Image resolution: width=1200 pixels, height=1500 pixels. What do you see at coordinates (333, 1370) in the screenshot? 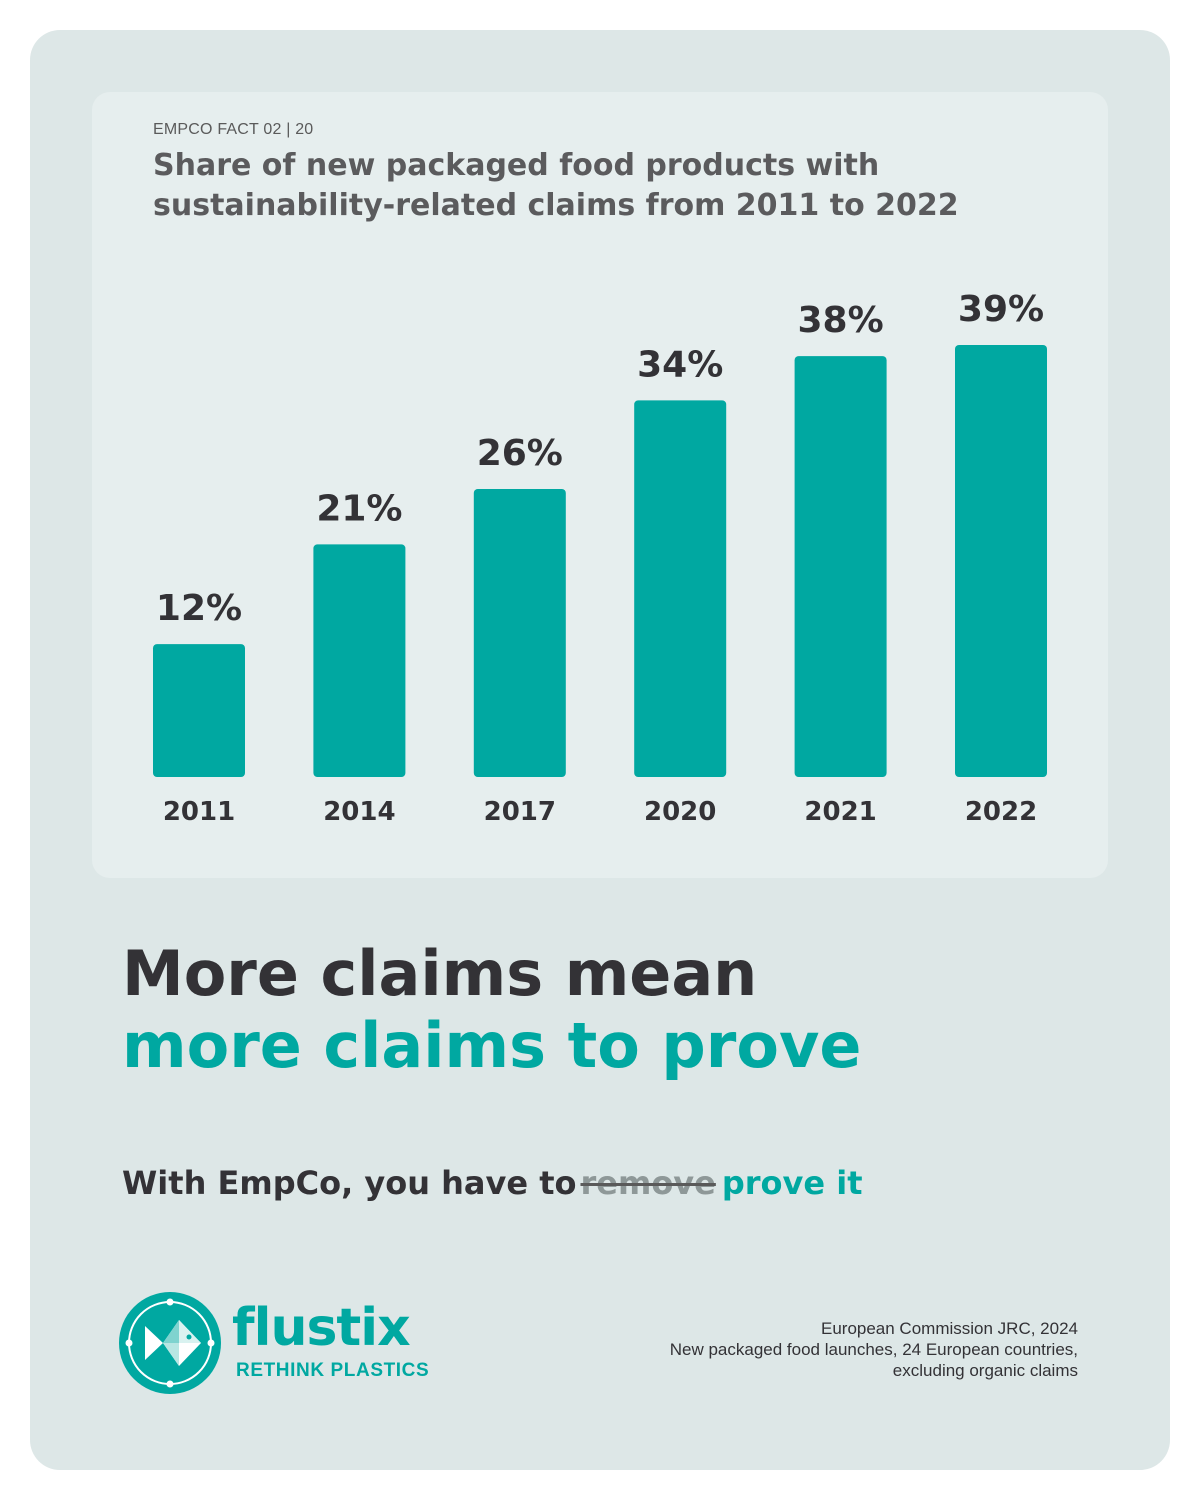
I see `brand-tagline: RETHINK PLASTICS` at bounding box center [333, 1370].